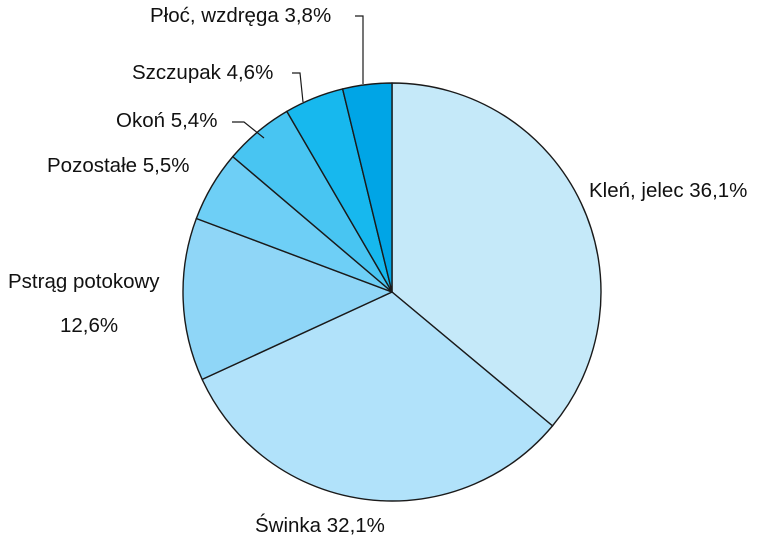 This screenshot has height=542, width=763. I want to click on slice-label-pozostale: Pozostałe 5,5%, so click(118, 165).